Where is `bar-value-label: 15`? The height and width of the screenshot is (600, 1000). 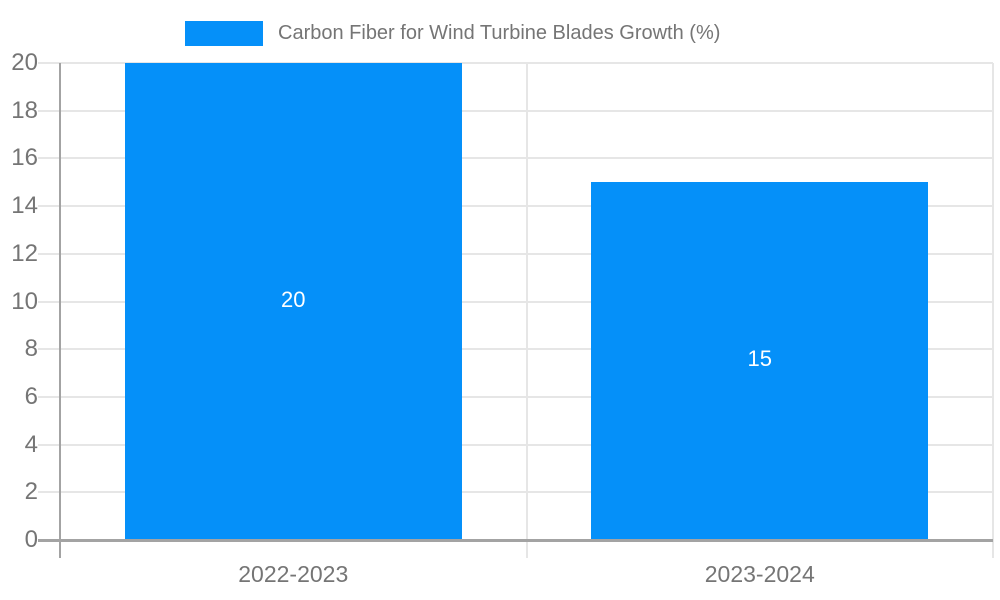
bar-value-label: 15 is located at coordinates (759, 359).